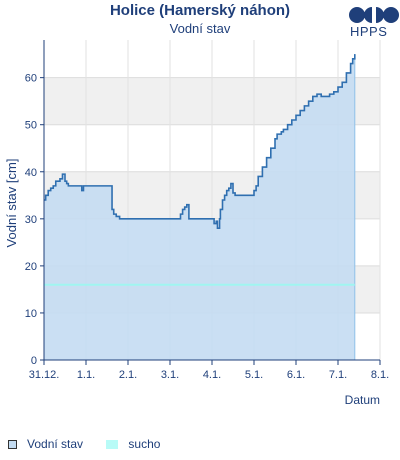 The height and width of the screenshot is (460, 400). I want to click on y-tick-label: 20, so click(31, 267).